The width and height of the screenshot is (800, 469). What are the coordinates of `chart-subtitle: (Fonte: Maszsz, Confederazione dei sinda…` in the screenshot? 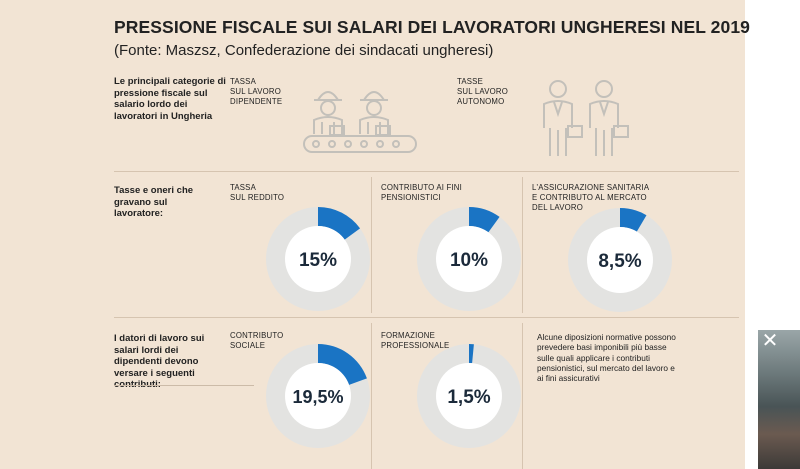 It's located at (304, 50).